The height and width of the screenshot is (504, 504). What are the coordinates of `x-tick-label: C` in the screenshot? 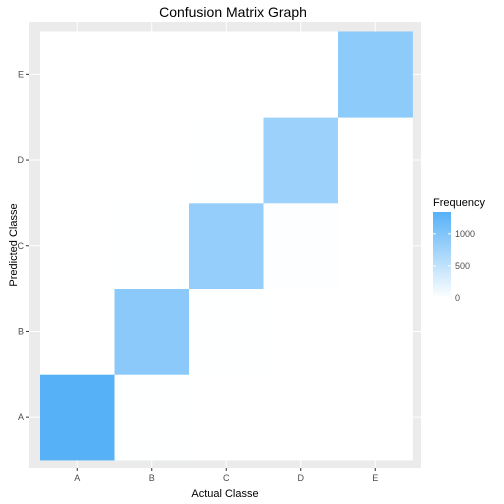 It's located at (226, 478).